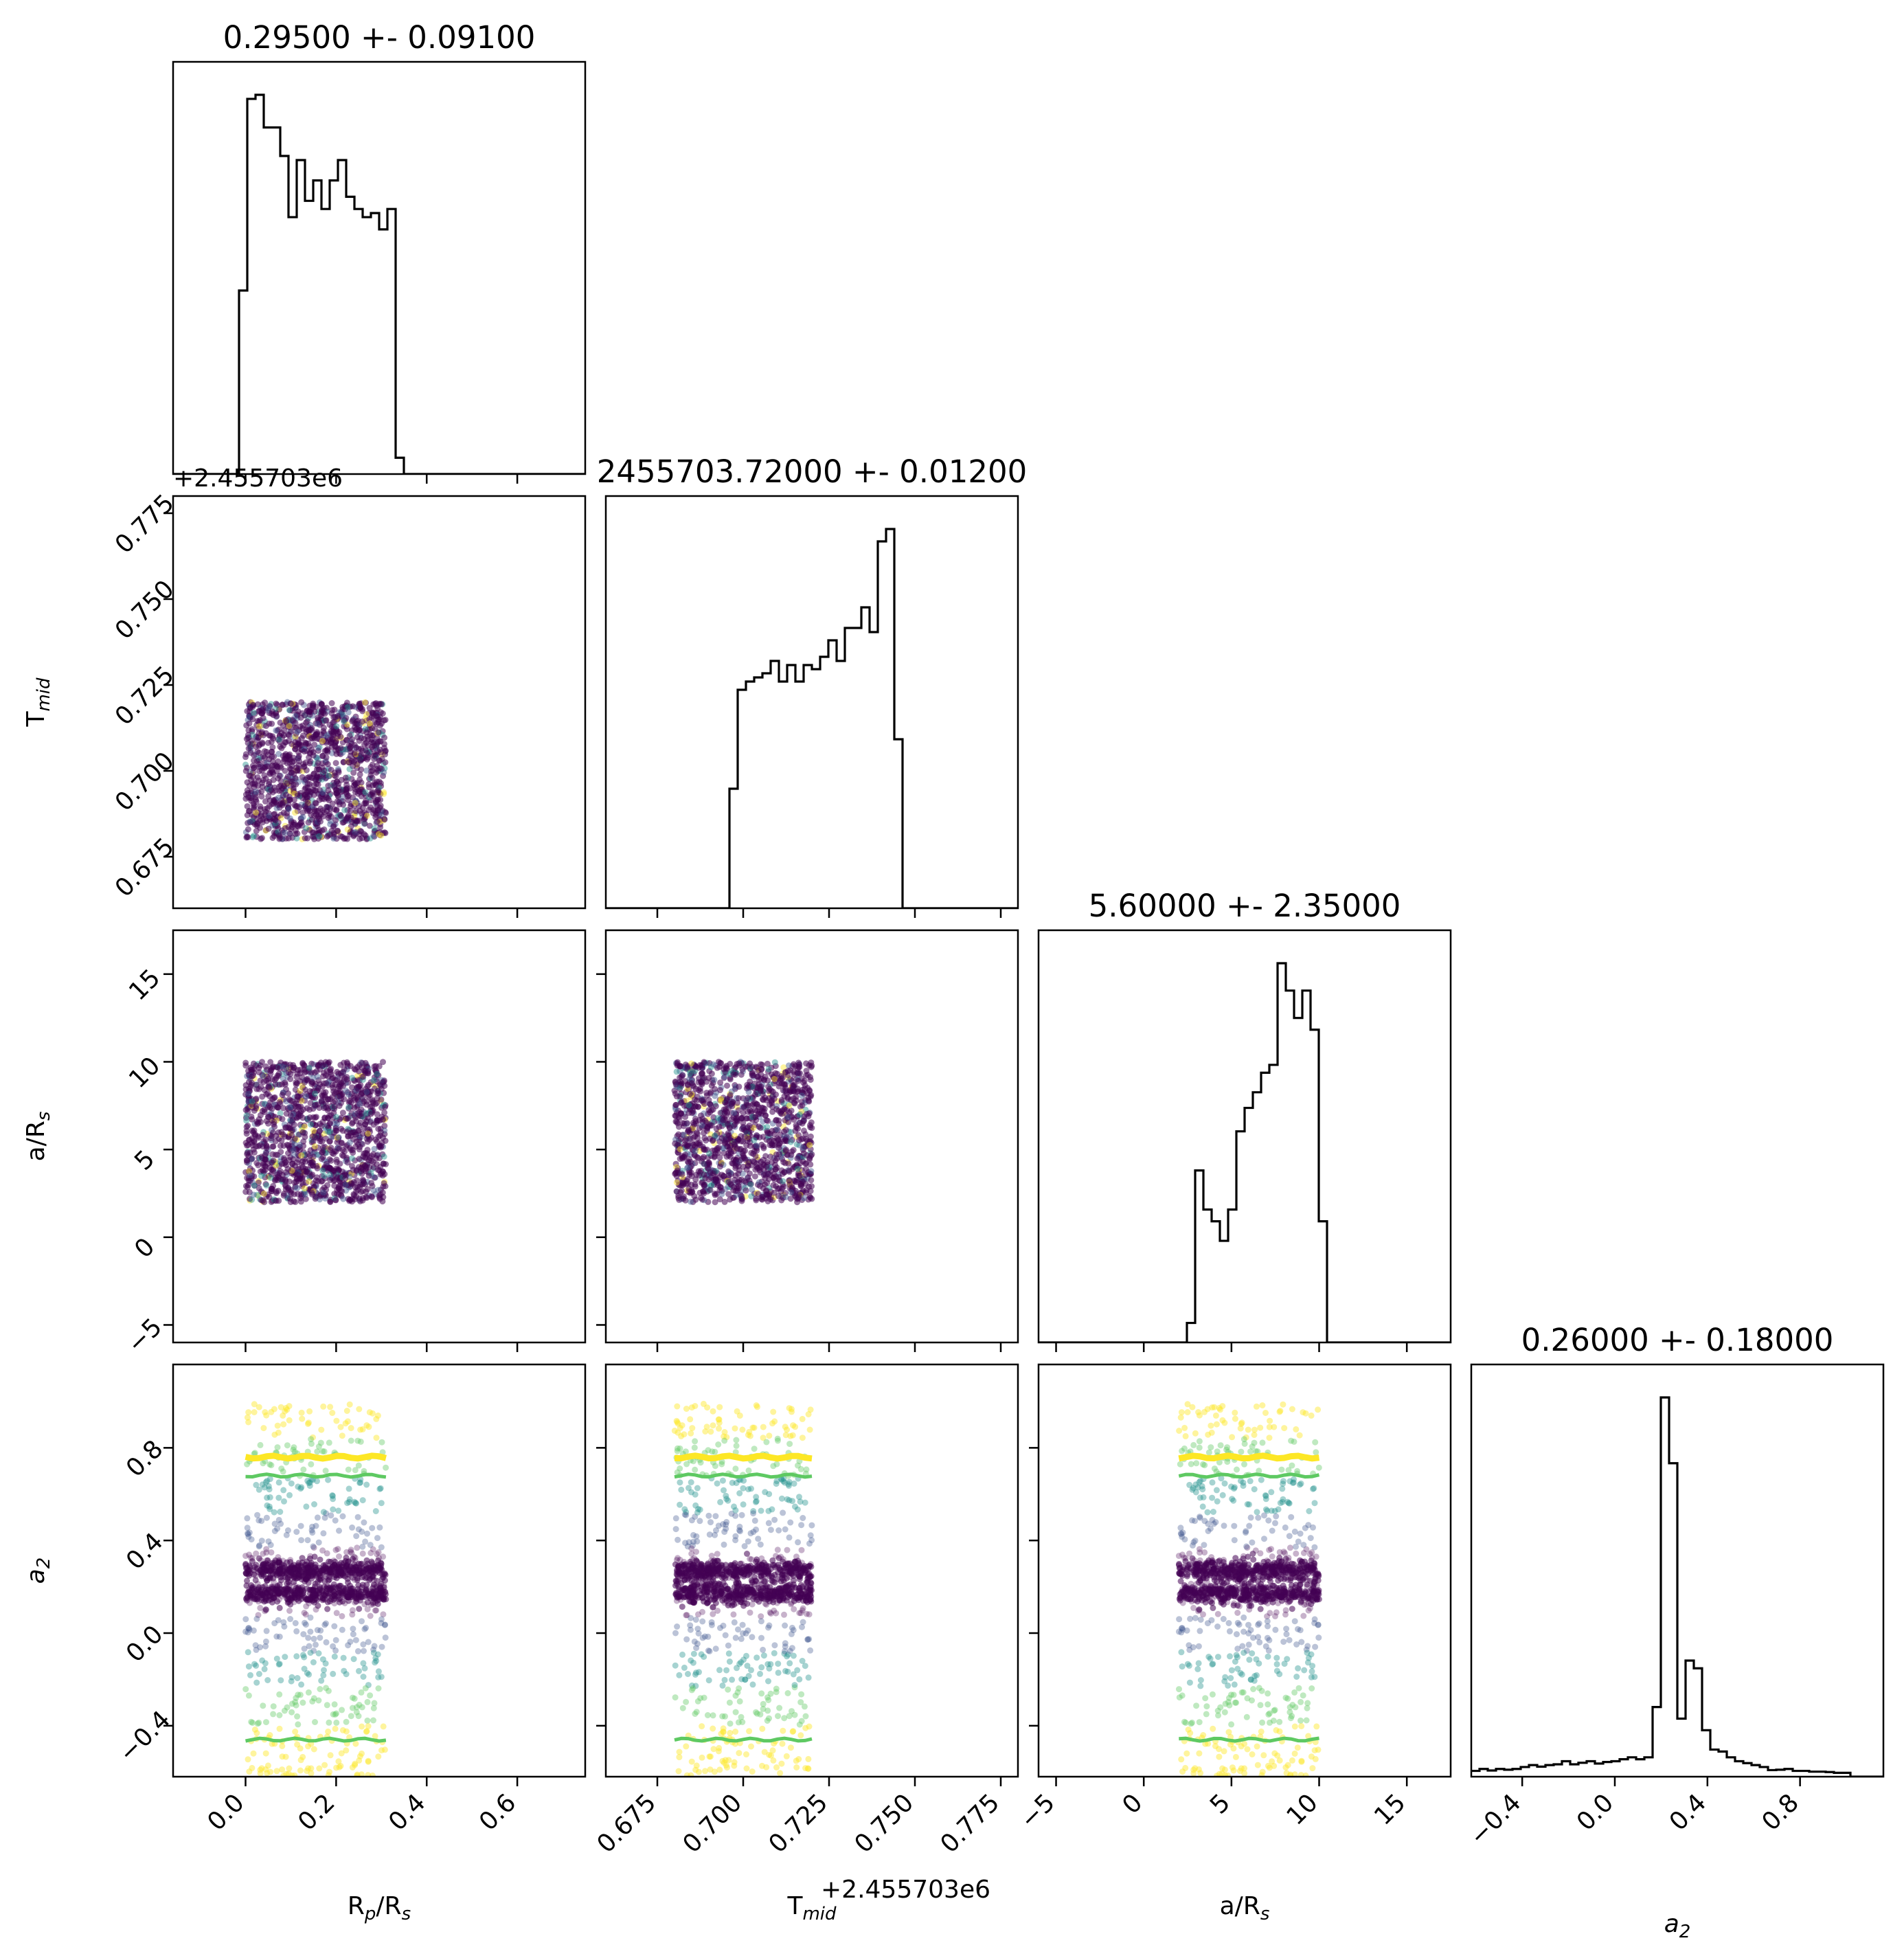  Describe the element at coordinates (1244, 1116) in the screenshot. I see `hist-panel-aRs: 5.60000 +- 2.35000` at that location.